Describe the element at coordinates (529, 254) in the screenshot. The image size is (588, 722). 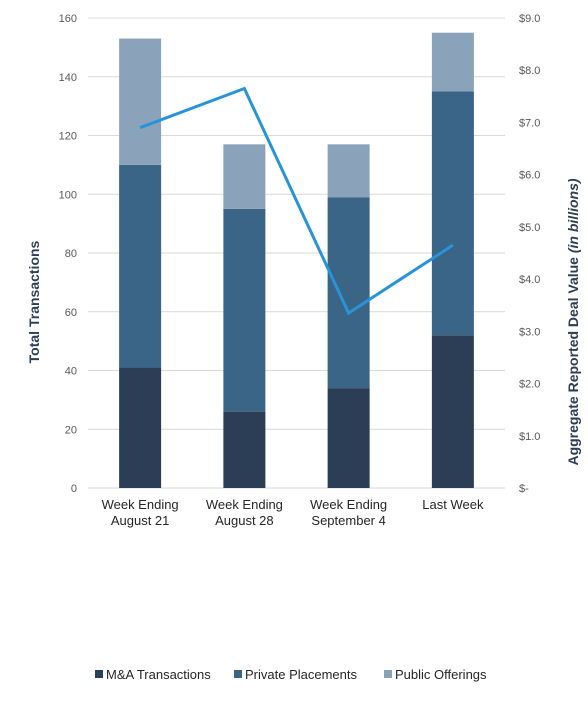
I see `right-axis-ticks: $- $1.0 $2.0 $3.0 $4.0 $5.0 $6.0 $7.0 $8.0 $9.0` at that location.